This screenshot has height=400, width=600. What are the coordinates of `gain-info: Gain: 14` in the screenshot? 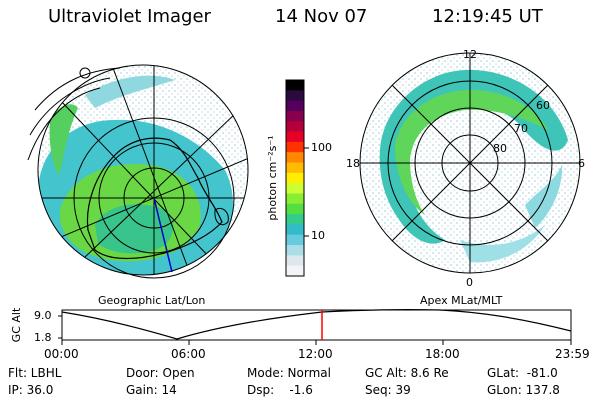 It's located at (151, 390).